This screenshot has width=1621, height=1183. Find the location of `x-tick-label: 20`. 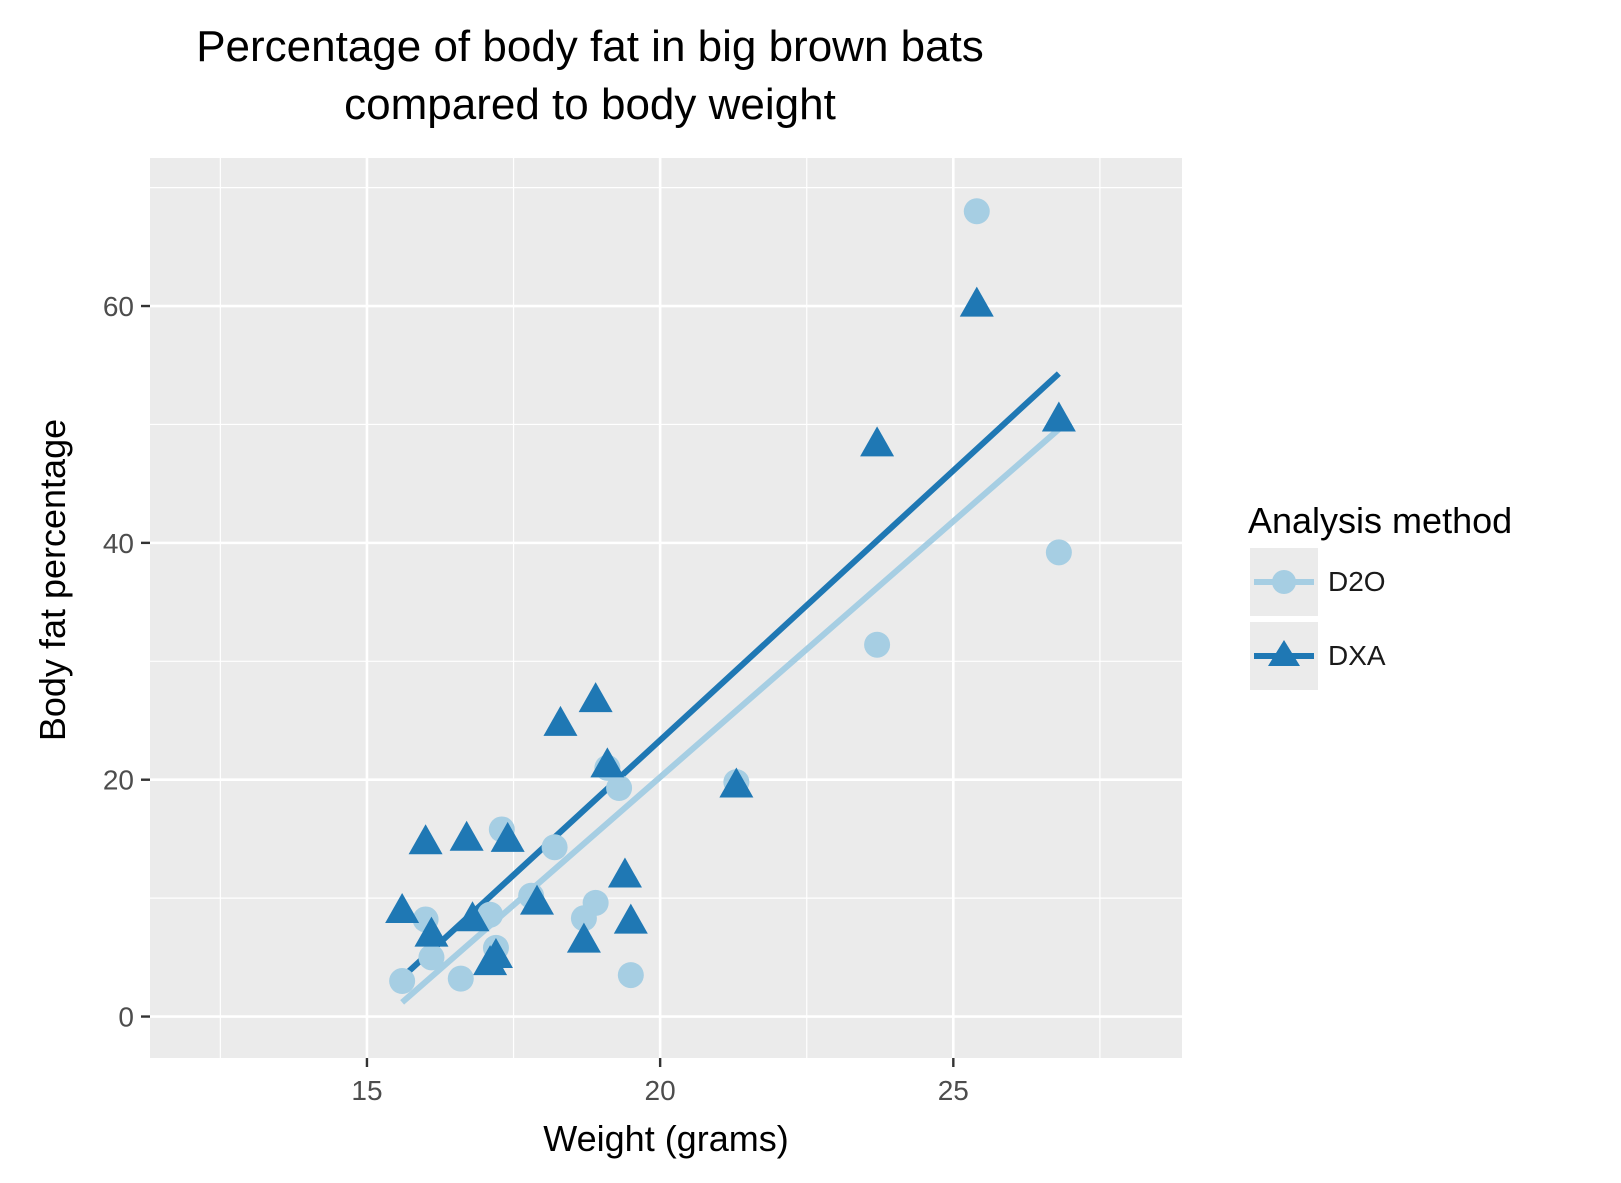

x-tick-label: 20 is located at coordinates (660, 1090).